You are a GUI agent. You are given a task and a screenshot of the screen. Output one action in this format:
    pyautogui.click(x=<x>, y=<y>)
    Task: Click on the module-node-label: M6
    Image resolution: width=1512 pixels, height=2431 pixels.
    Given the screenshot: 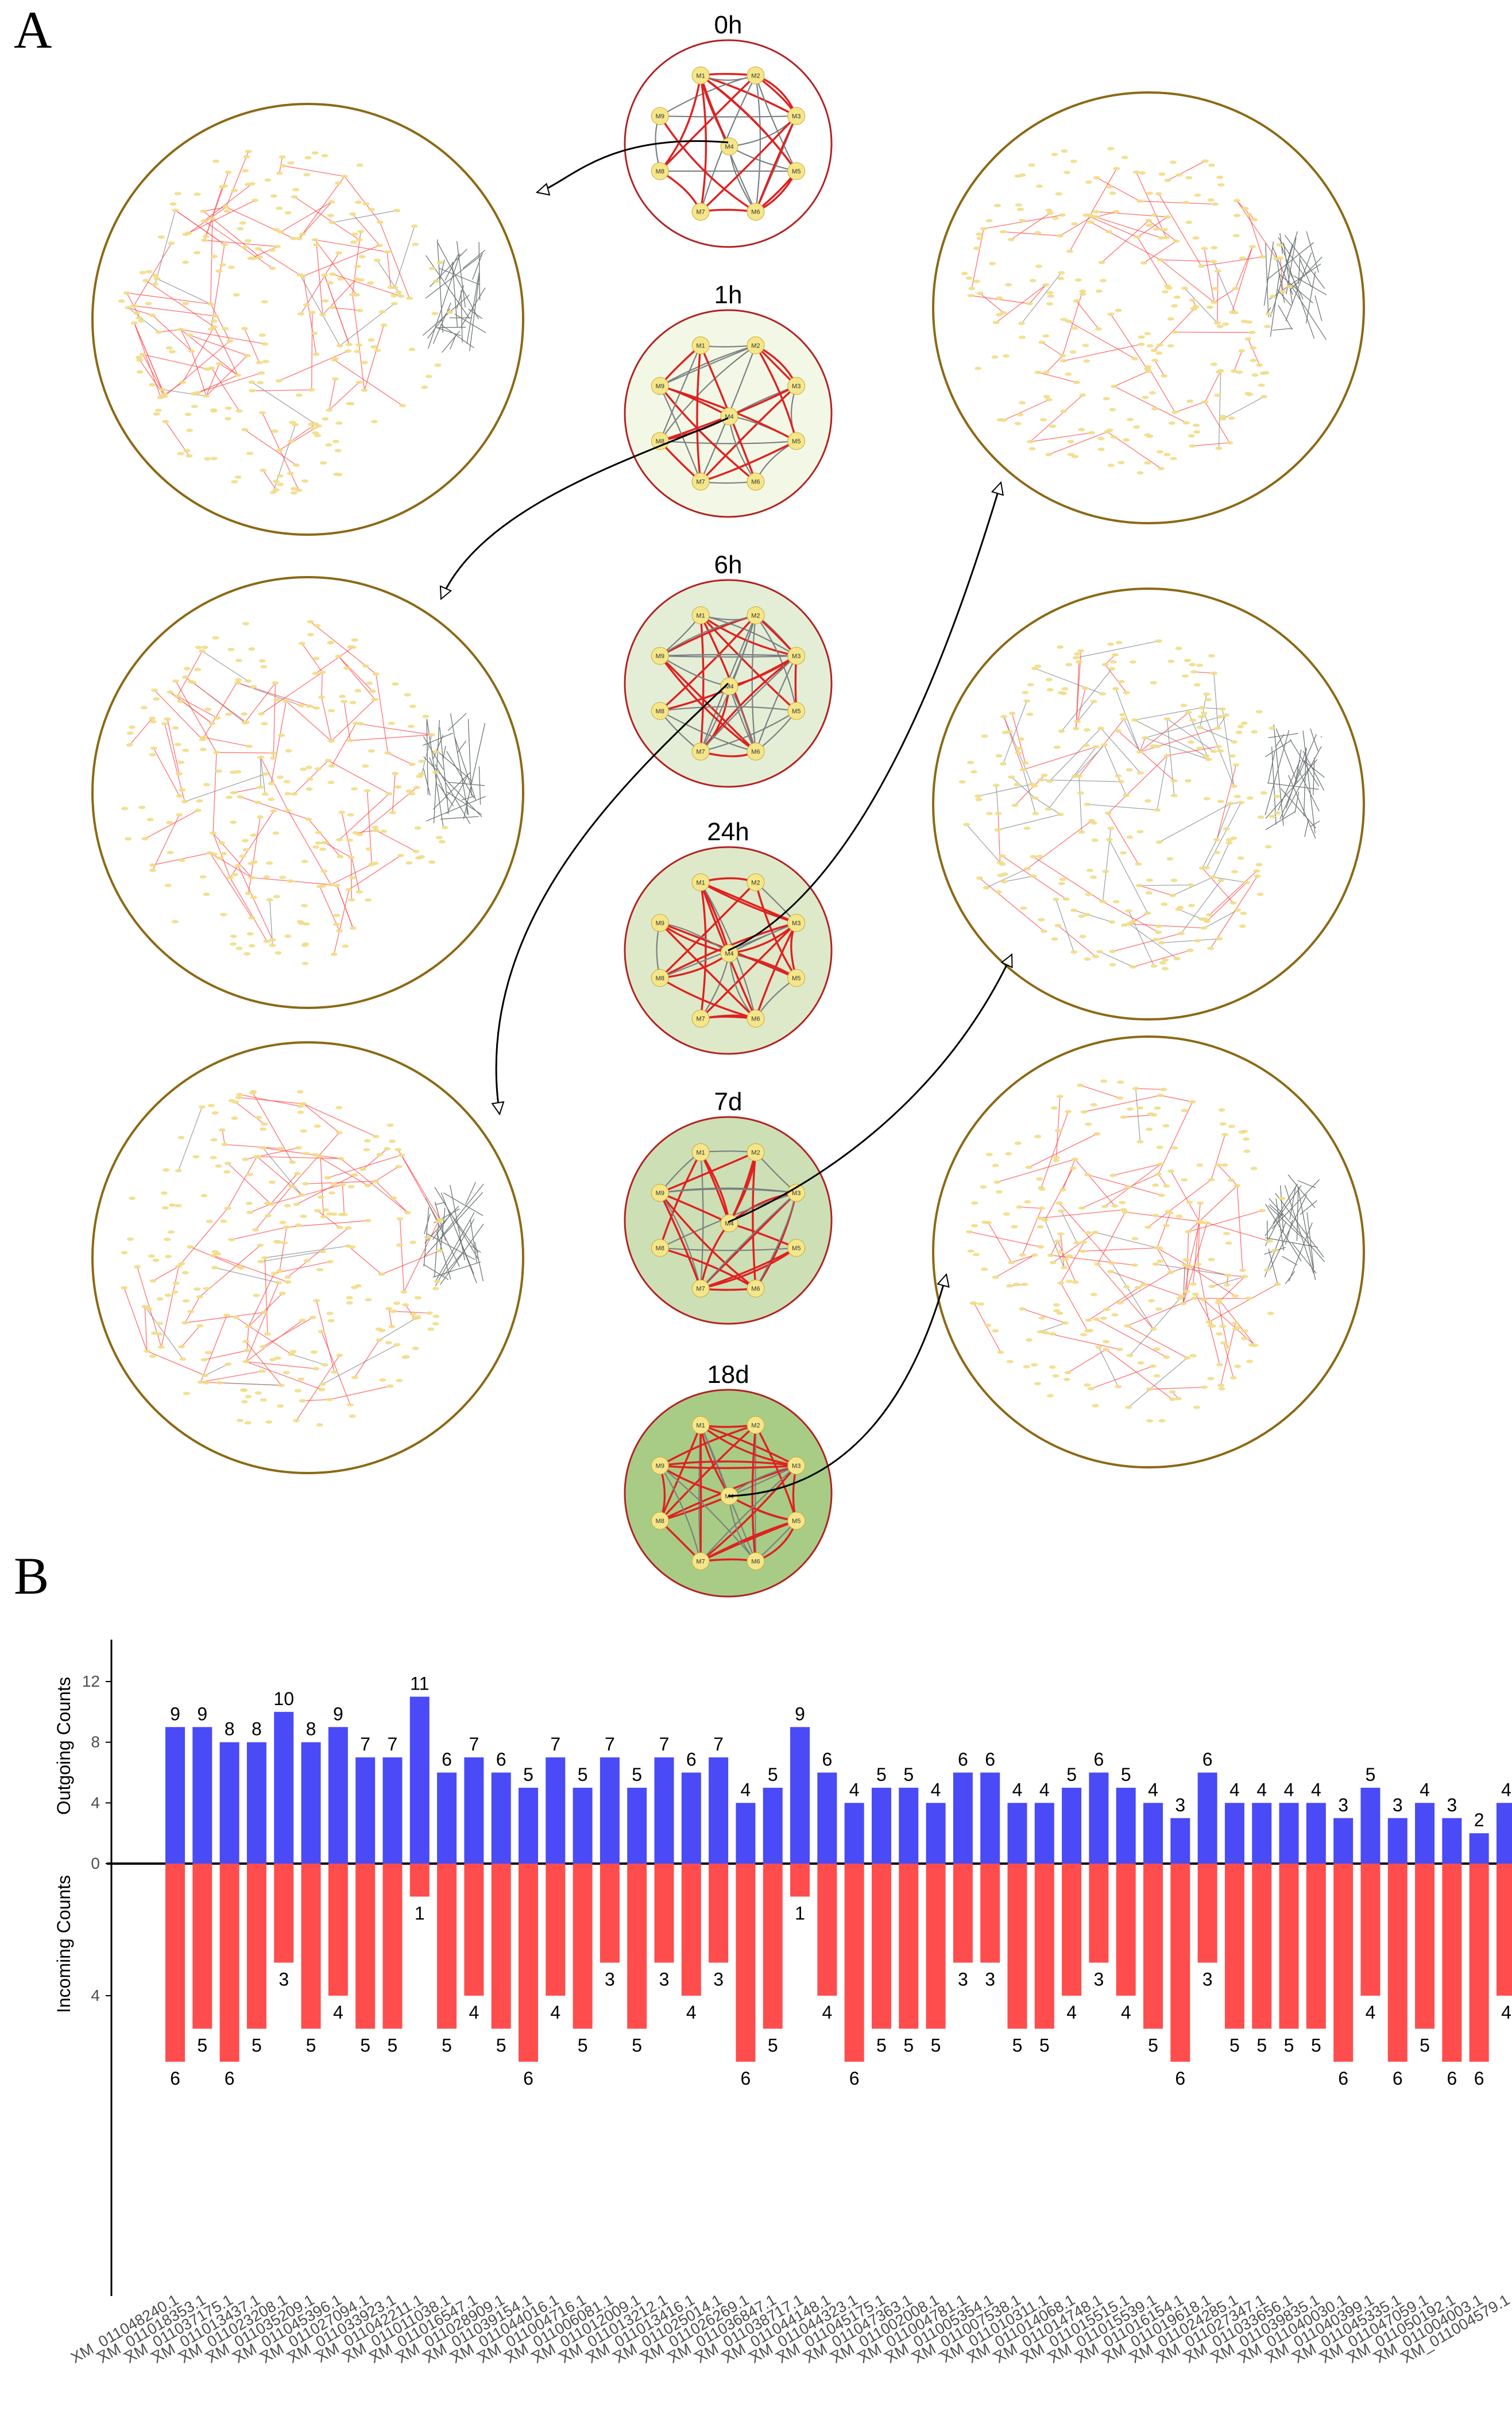 What is the action you would take?
    pyautogui.click(x=755, y=212)
    